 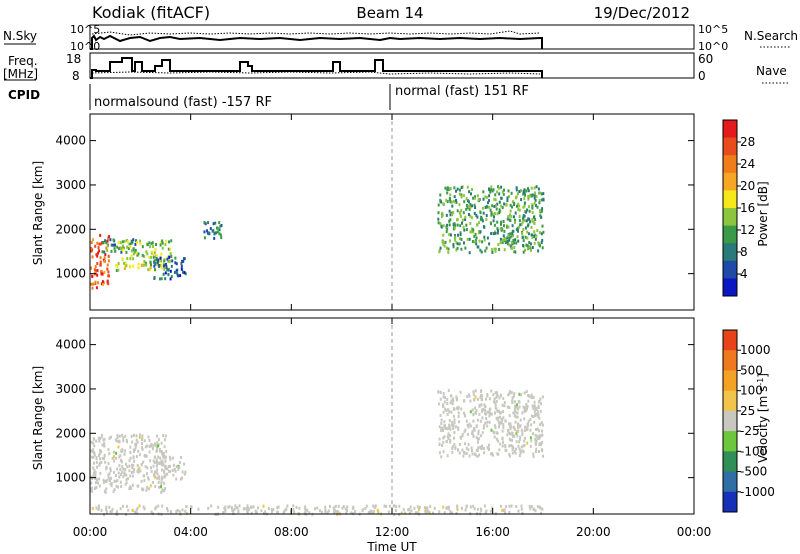 What do you see at coordinates (747, 186) in the screenshot?
I see `colorbar-tick-label: 20` at bounding box center [747, 186].